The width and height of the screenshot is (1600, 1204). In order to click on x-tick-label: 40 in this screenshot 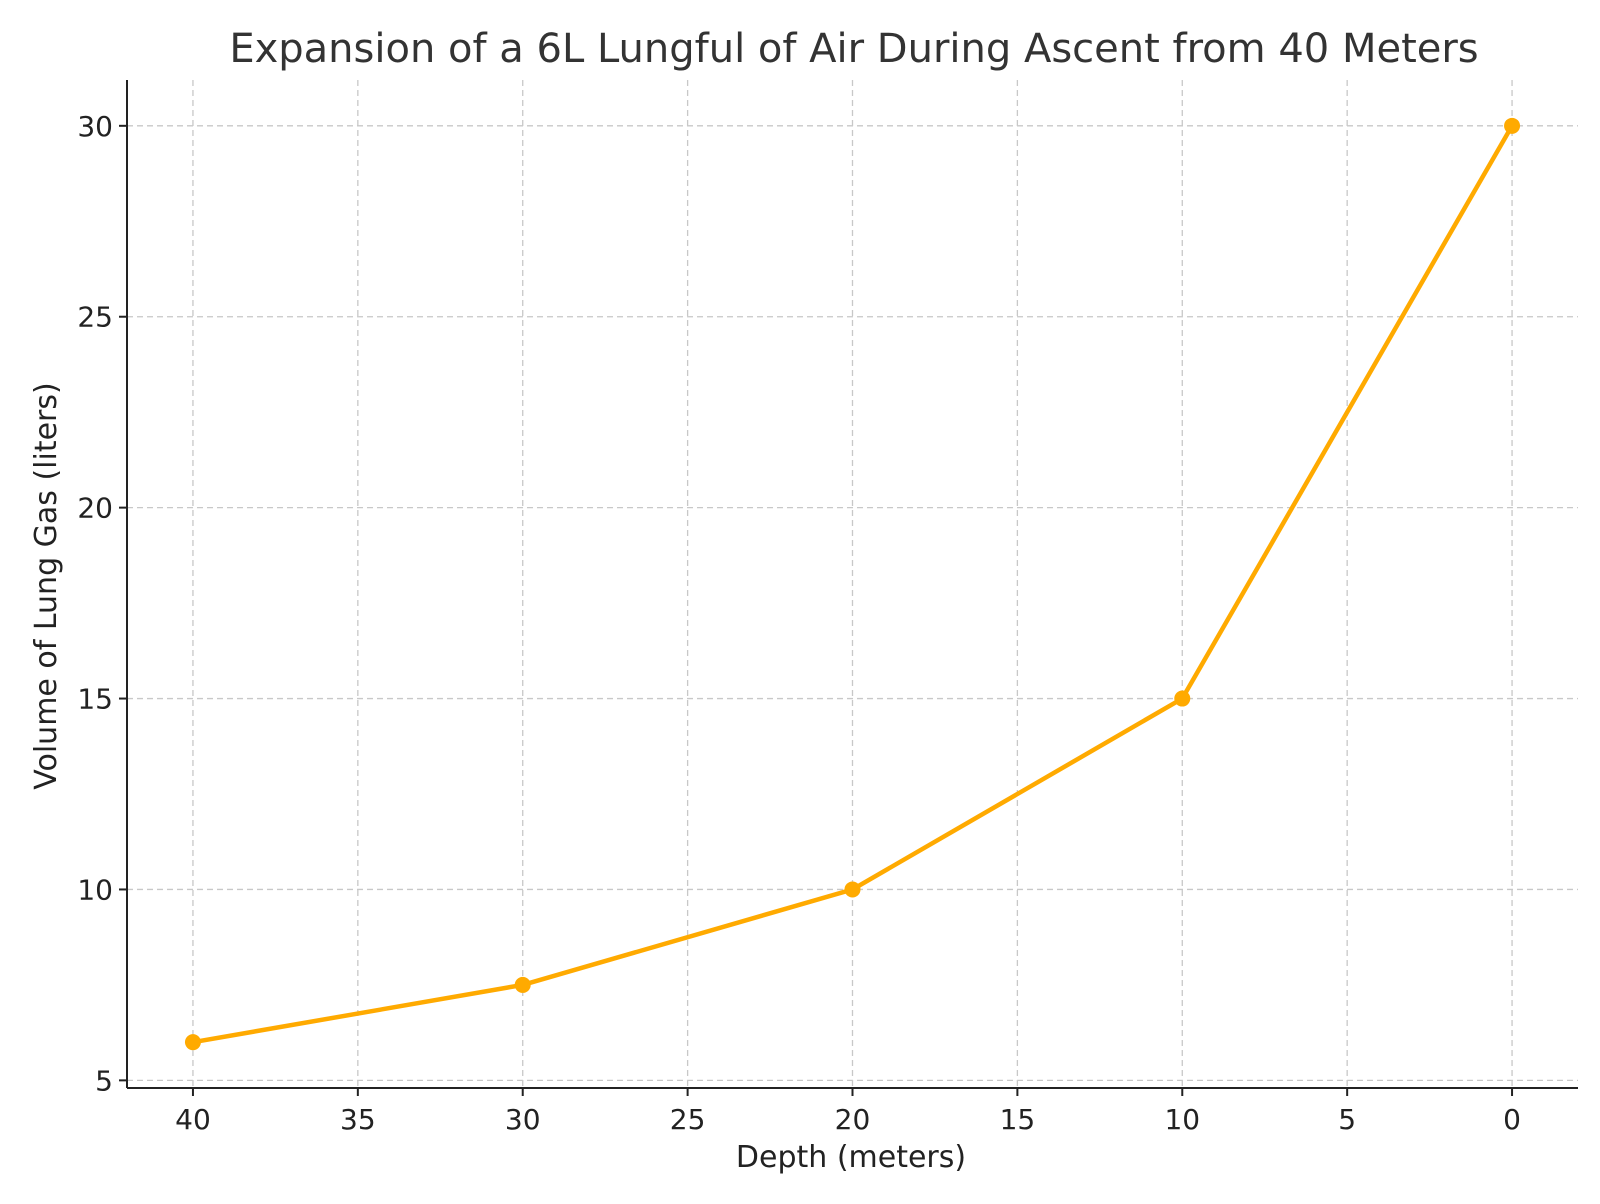, I will do `click(193, 1119)`.